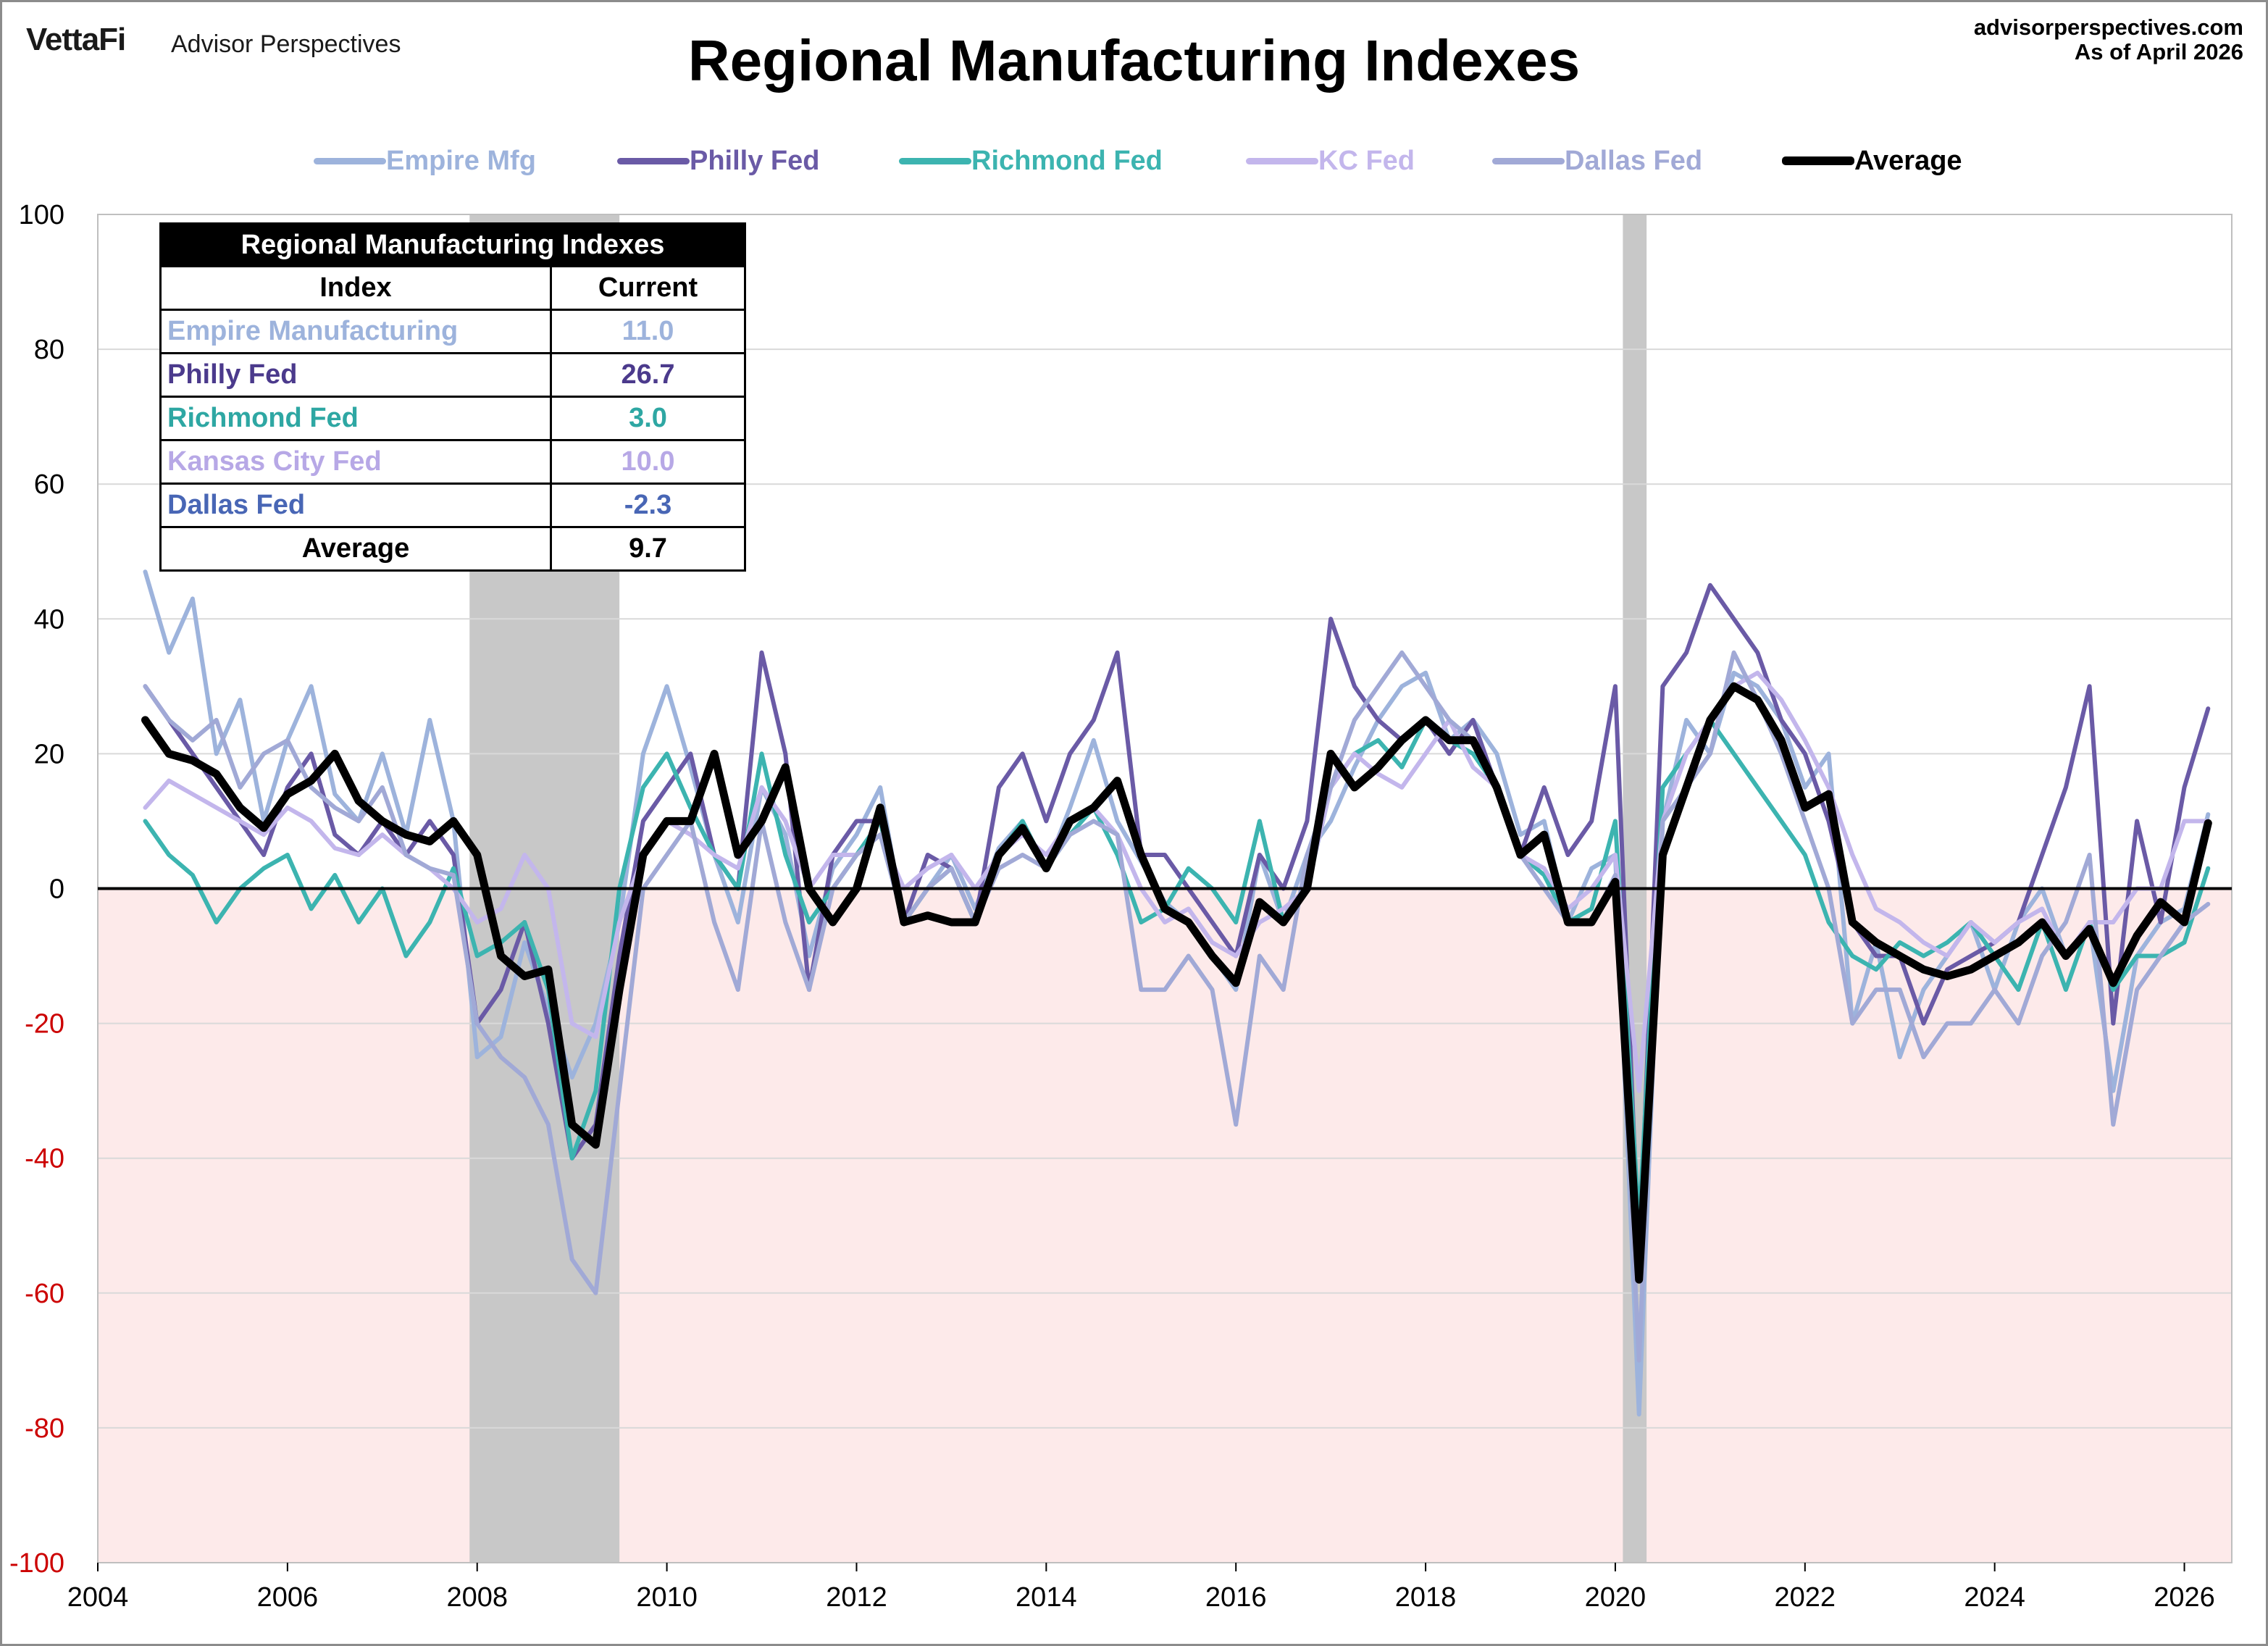 The height and width of the screenshot is (1646, 2268). I want to click on table-row: Dallas Fed -2.3, so click(453, 505).